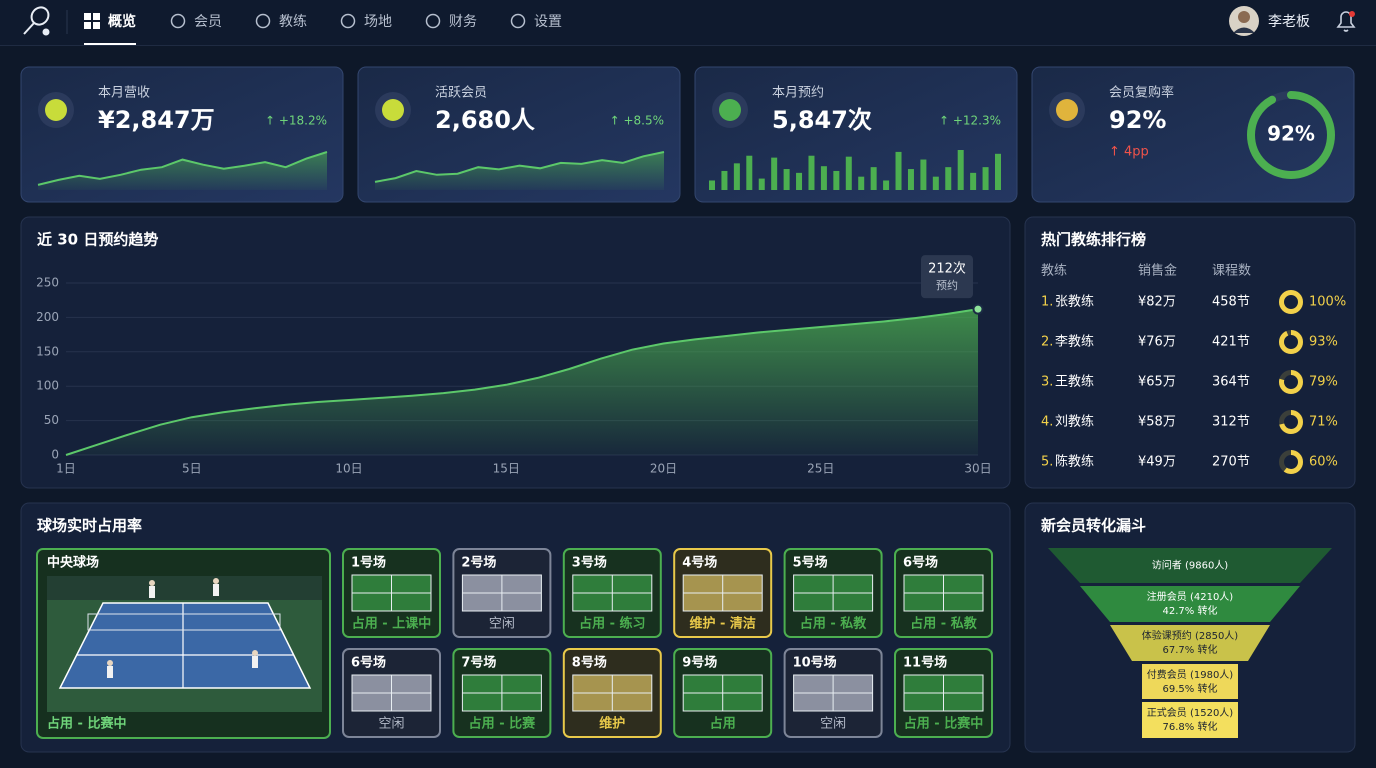  Describe the element at coordinates (184, 588) in the screenshot. I see `main-court-wall` at that location.